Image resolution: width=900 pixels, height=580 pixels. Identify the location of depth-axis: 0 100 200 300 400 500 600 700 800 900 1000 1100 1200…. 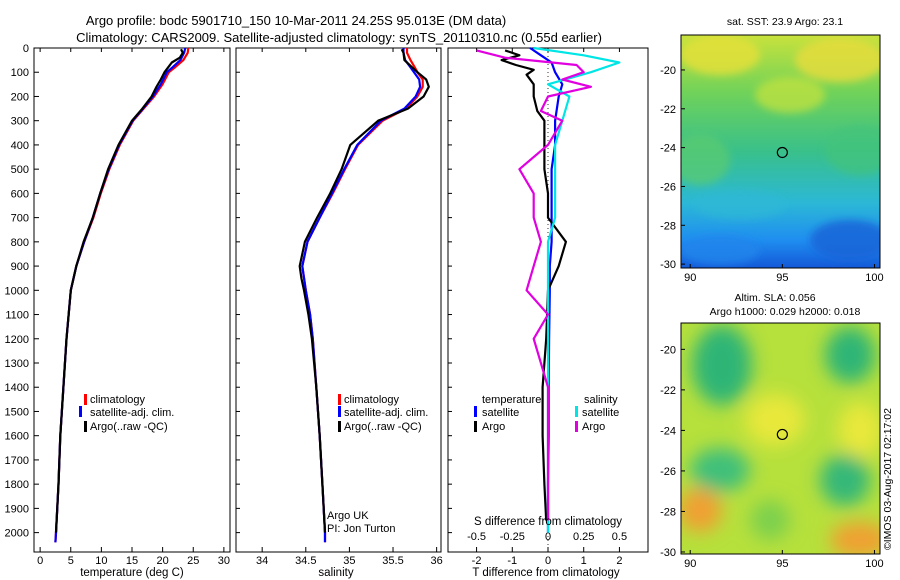
(22, 291).